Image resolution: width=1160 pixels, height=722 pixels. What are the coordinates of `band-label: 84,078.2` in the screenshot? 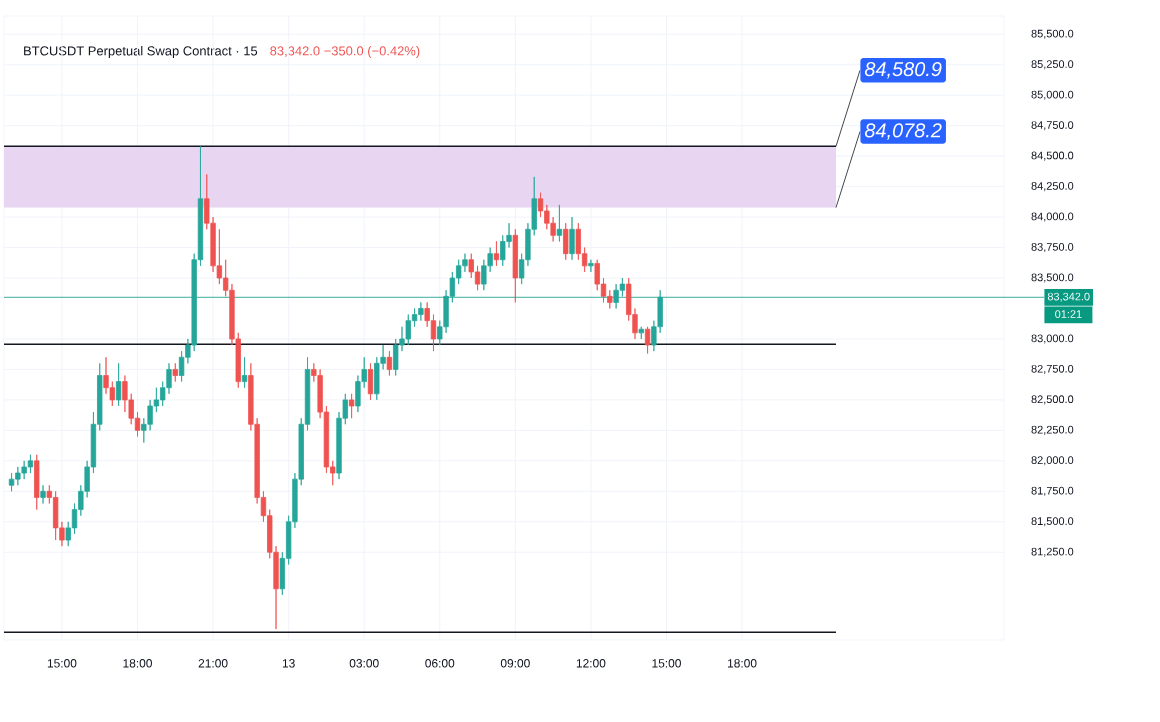 It's located at (903, 131).